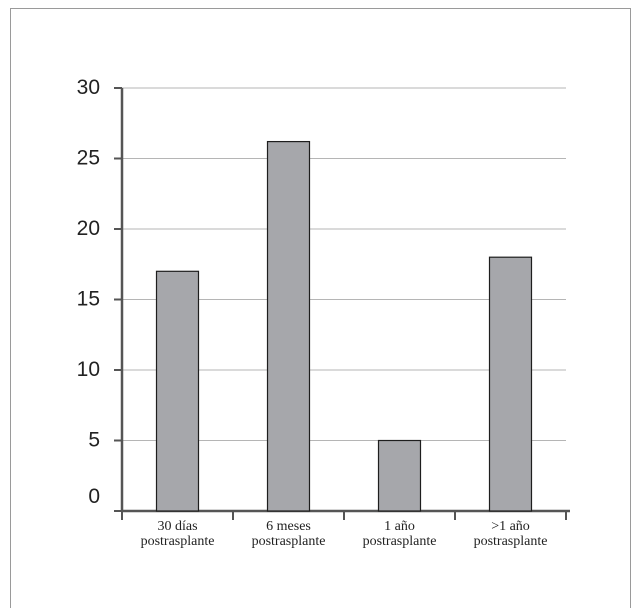 The width and height of the screenshot is (640, 608). What do you see at coordinates (88, 158) in the screenshot?
I see `y-tick-label: 25` at bounding box center [88, 158].